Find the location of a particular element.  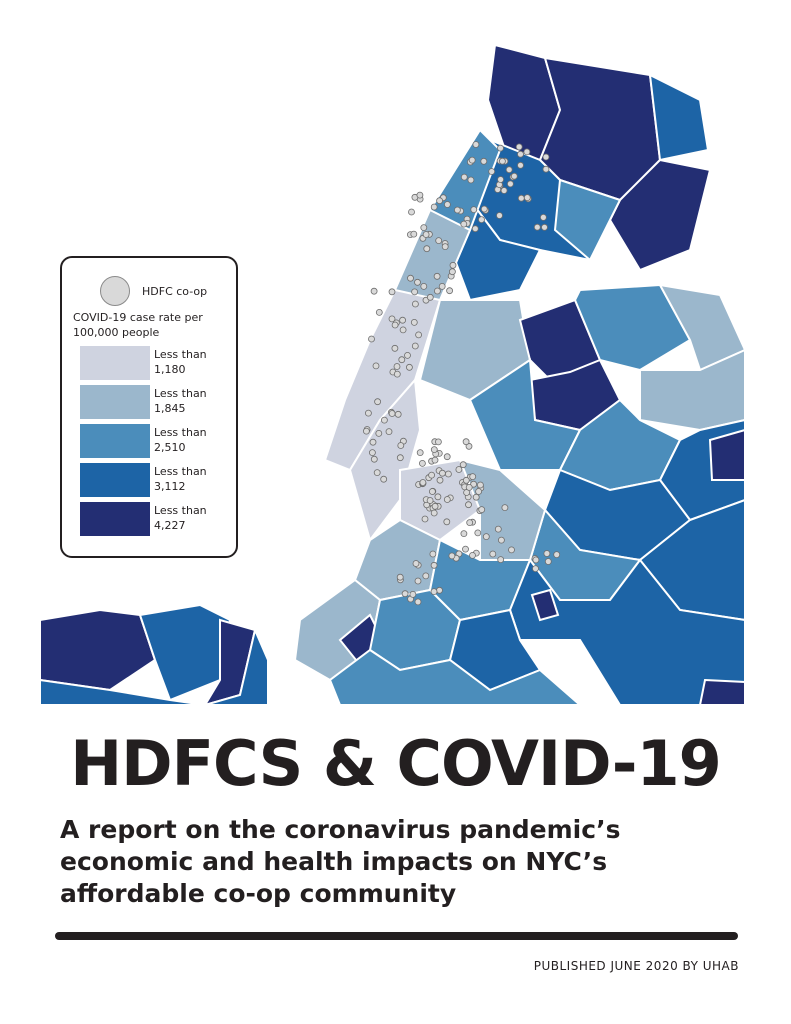

legend-item-value: 1,180 is located at coordinates (170, 369).